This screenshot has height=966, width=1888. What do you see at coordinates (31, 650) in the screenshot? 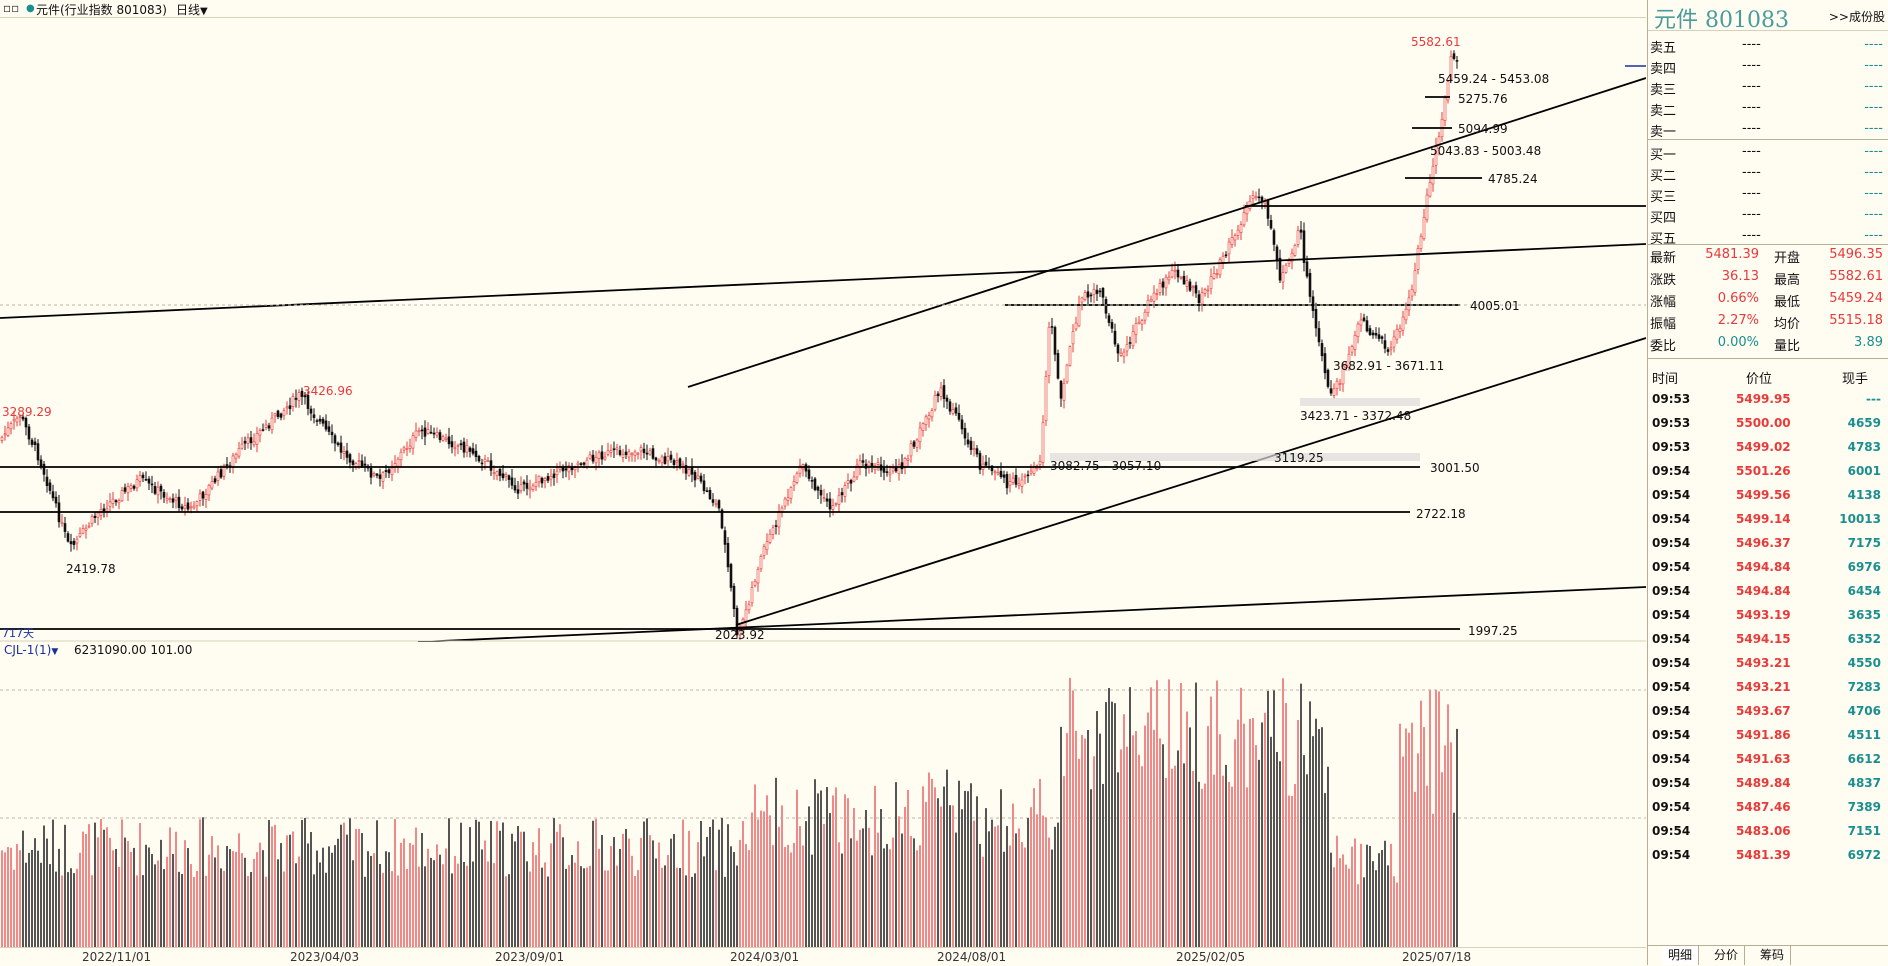
I see `volume-indicator-selector: CJL-1(1)▼` at bounding box center [31, 650].